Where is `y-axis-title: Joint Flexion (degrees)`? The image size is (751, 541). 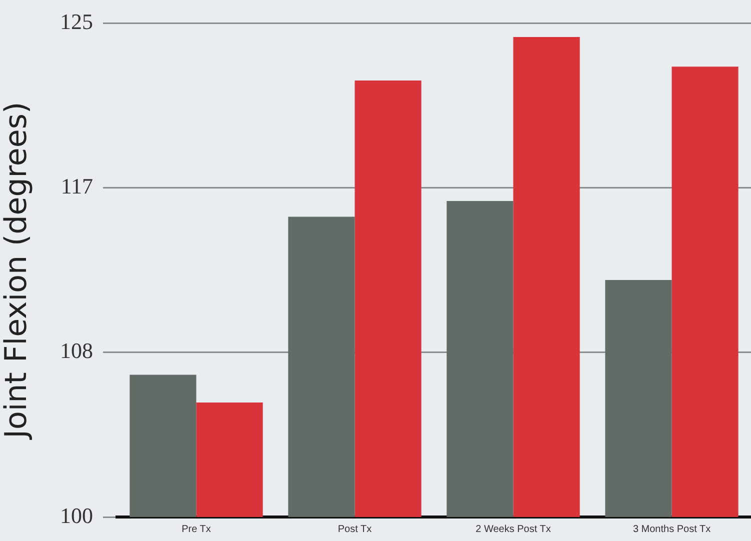 y-axis-title: Joint Flexion (degrees) is located at coordinates (17, 271).